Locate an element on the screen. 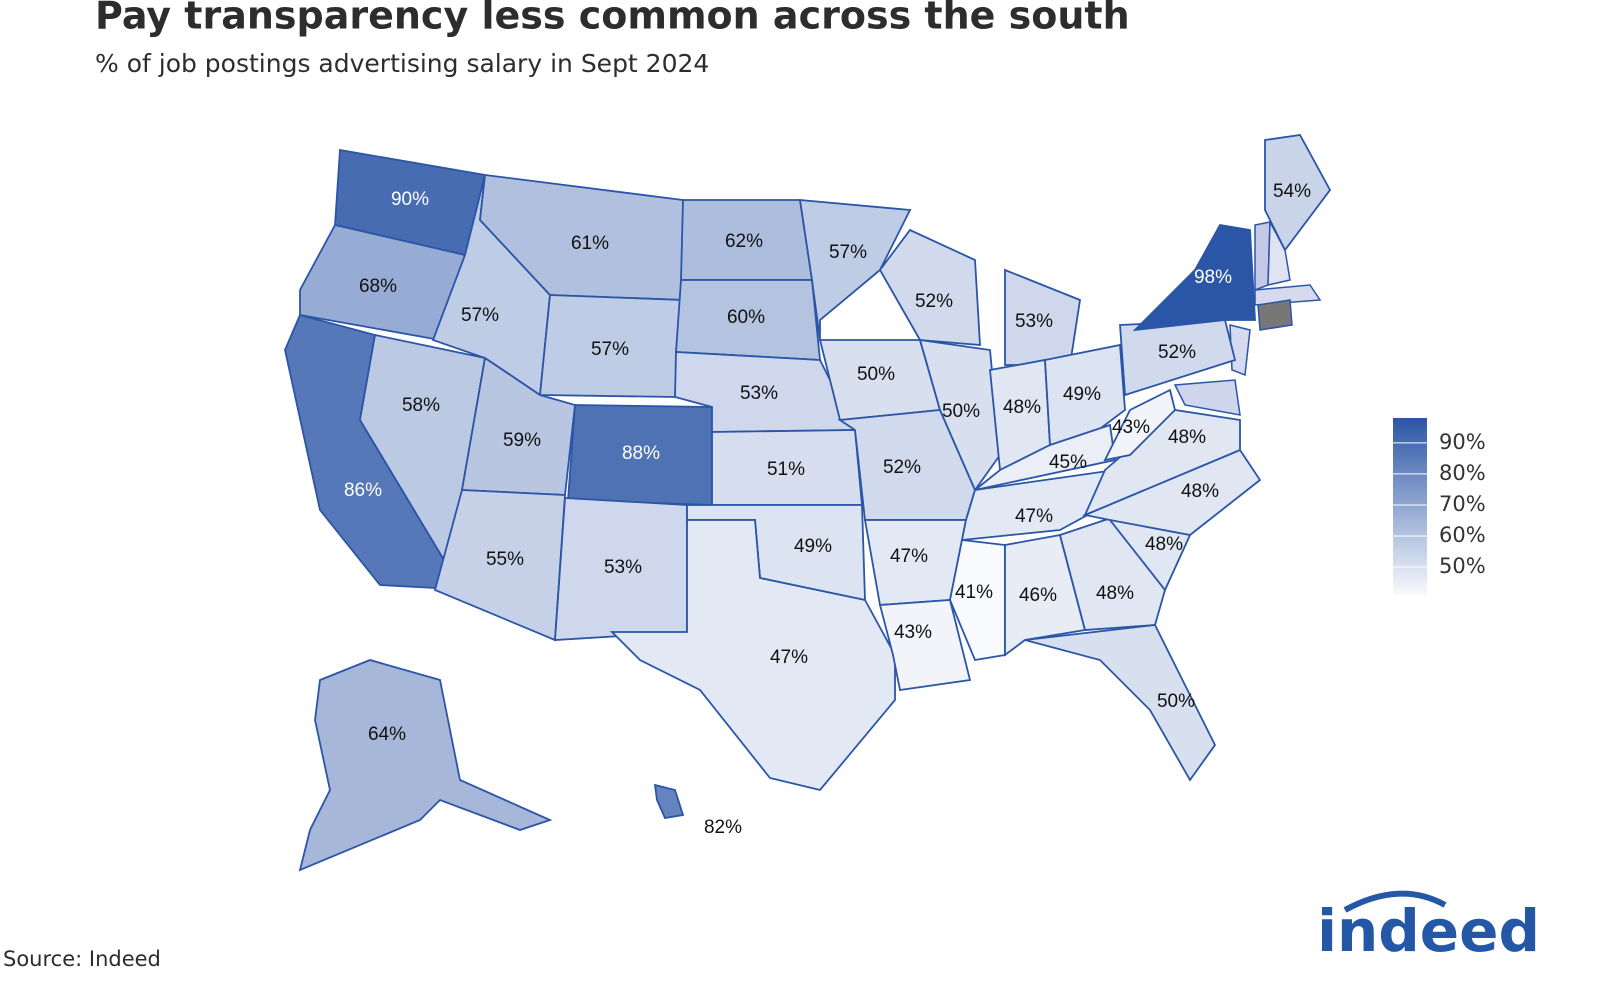 The image size is (1600, 989). data-label: 41% is located at coordinates (974, 592).